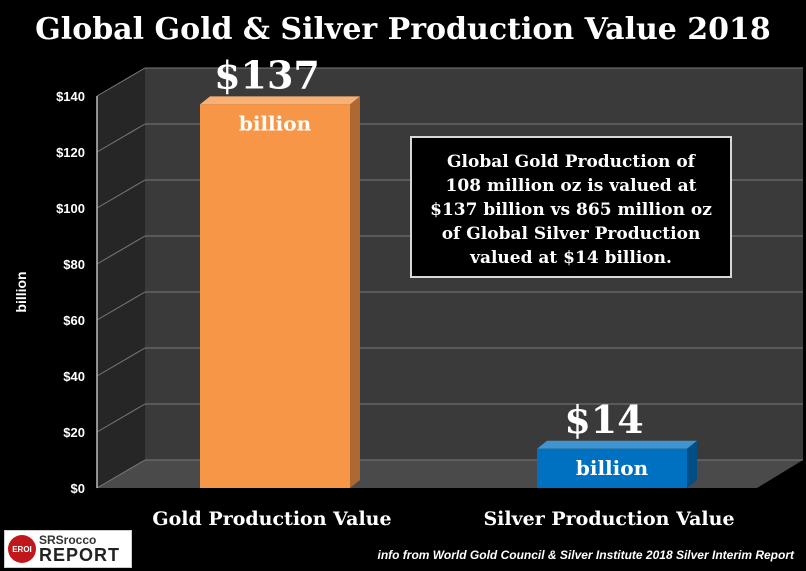 The image size is (806, 571). What do you see at coordinates (70, 208) in the screenshot?
I see `y-tick-label: $100` at bounding box center [70, 208].